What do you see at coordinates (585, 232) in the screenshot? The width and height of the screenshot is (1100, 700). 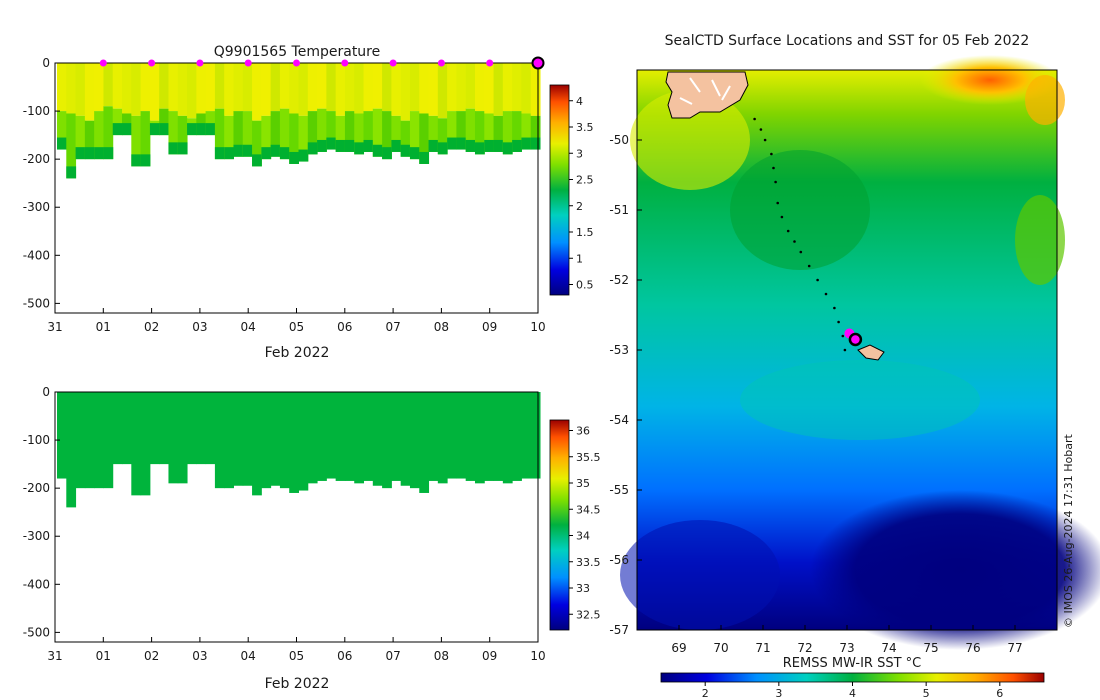 I see `colorbar-tick-label: 1.5` at bounding box center [585, 232].